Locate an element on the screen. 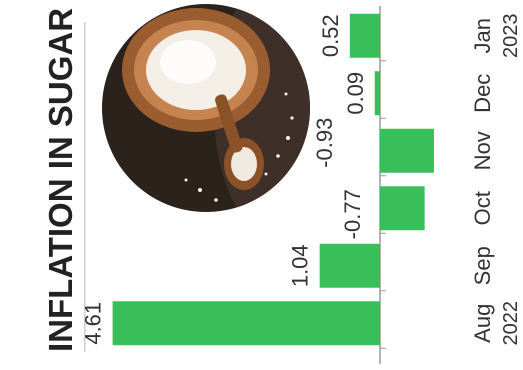  bar-jan is located at coordinates (364, 35).